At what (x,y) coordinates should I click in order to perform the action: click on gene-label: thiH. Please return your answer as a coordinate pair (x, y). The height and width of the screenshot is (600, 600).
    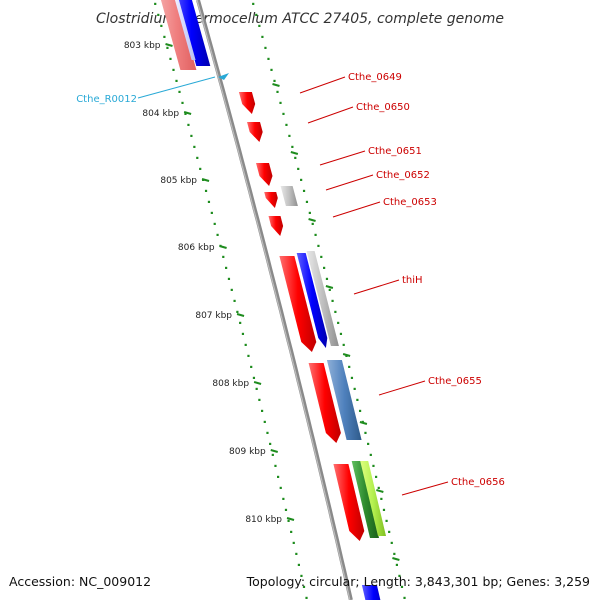
    Looking at the image, I should click on (412, 280).